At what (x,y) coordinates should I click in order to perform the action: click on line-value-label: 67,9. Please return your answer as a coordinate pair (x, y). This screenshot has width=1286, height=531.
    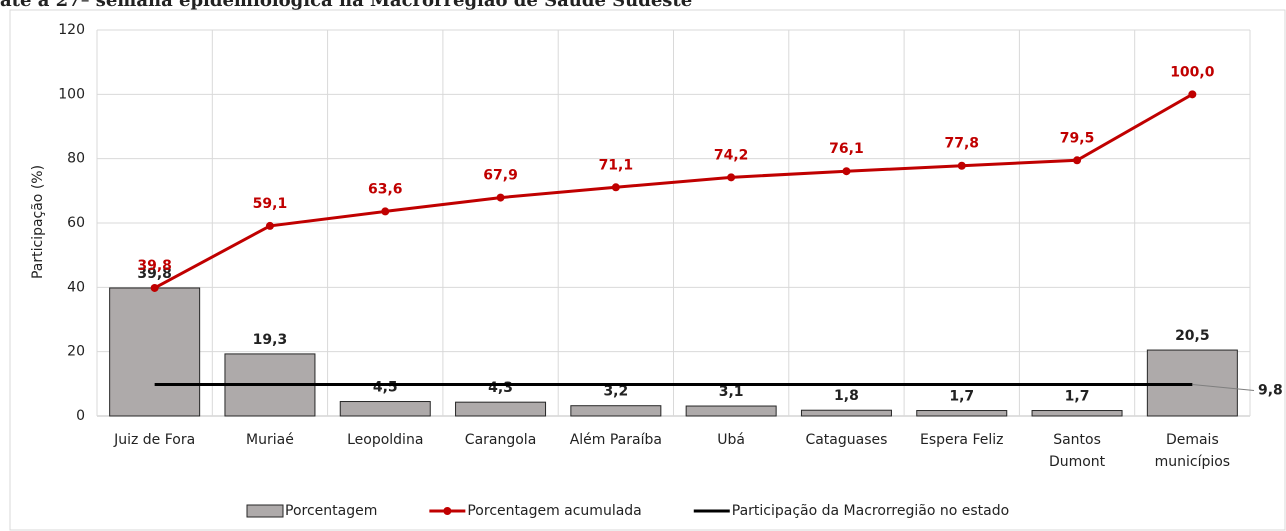
    Looking at the image, I should click on (500, 176).